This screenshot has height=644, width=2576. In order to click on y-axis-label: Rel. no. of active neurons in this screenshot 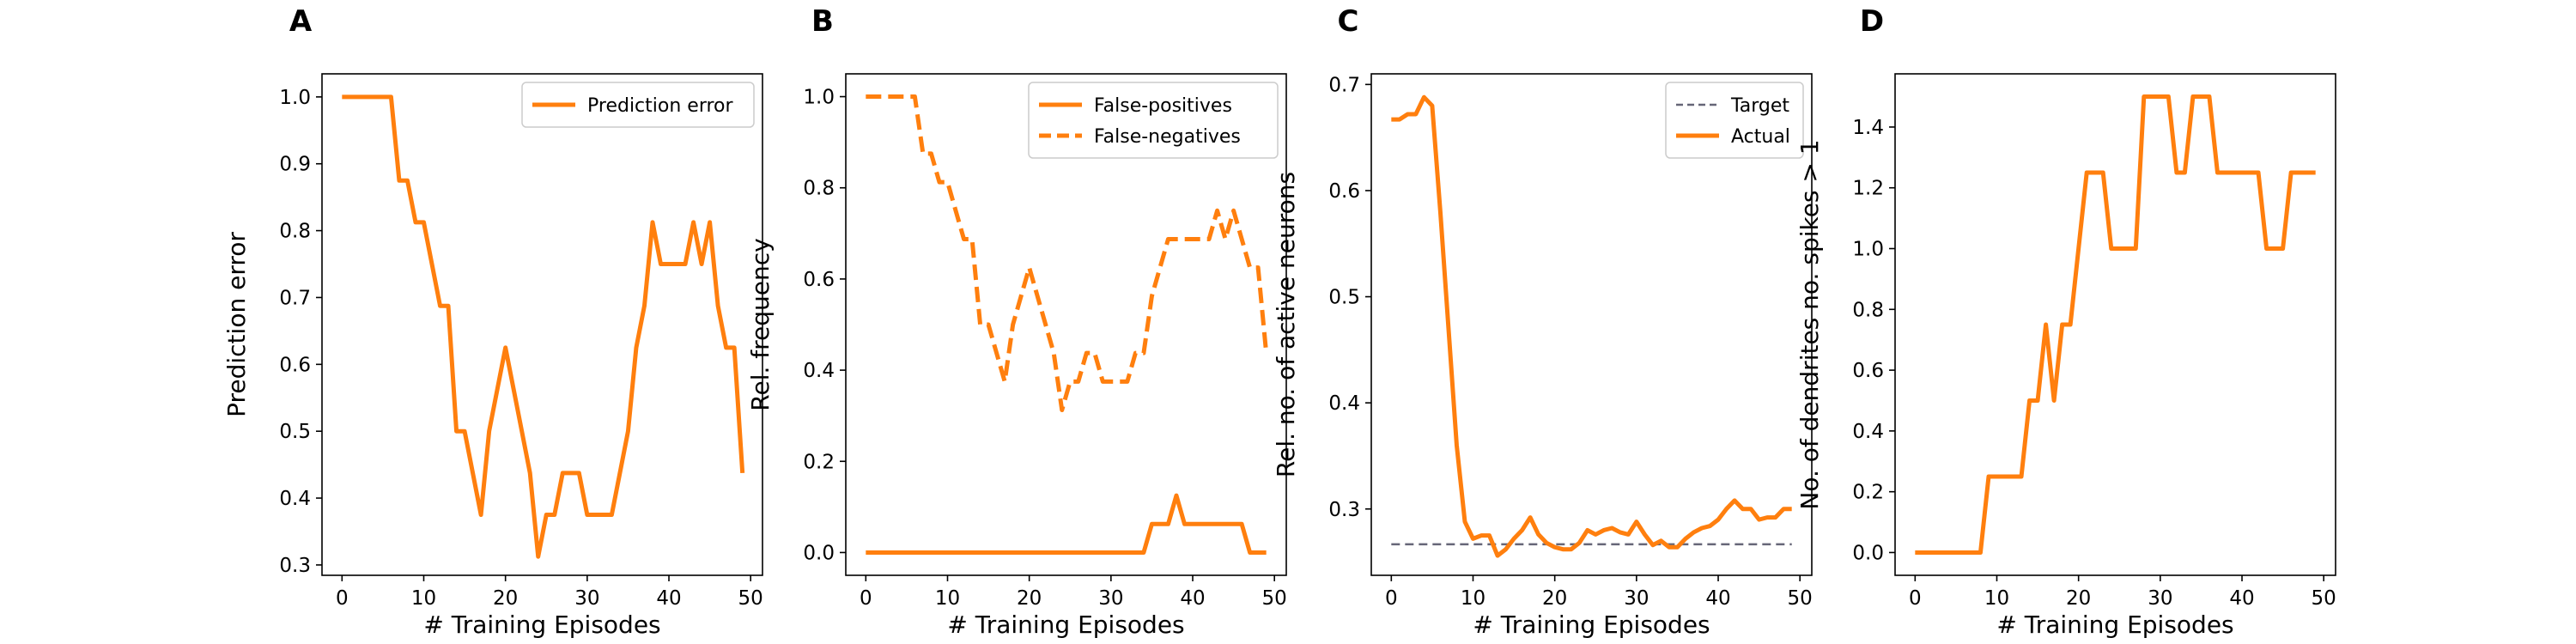, I will do `click(1286, 324)`.